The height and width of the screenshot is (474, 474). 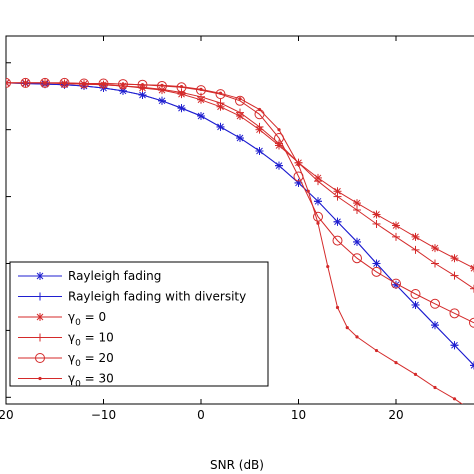 I want to click on legend-item: γ0 = 30, so click(x=66, y=381).